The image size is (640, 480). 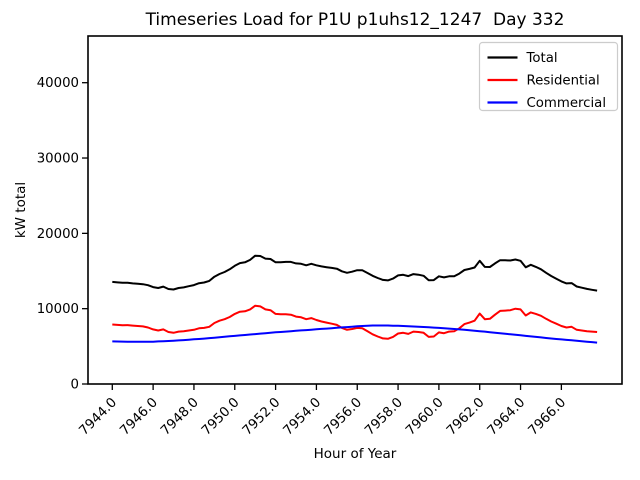 What do you see at coordinates (548, 417) in the screenshot?
I see `x-tick-label: 7966.0` at bounding box center [548, 417].